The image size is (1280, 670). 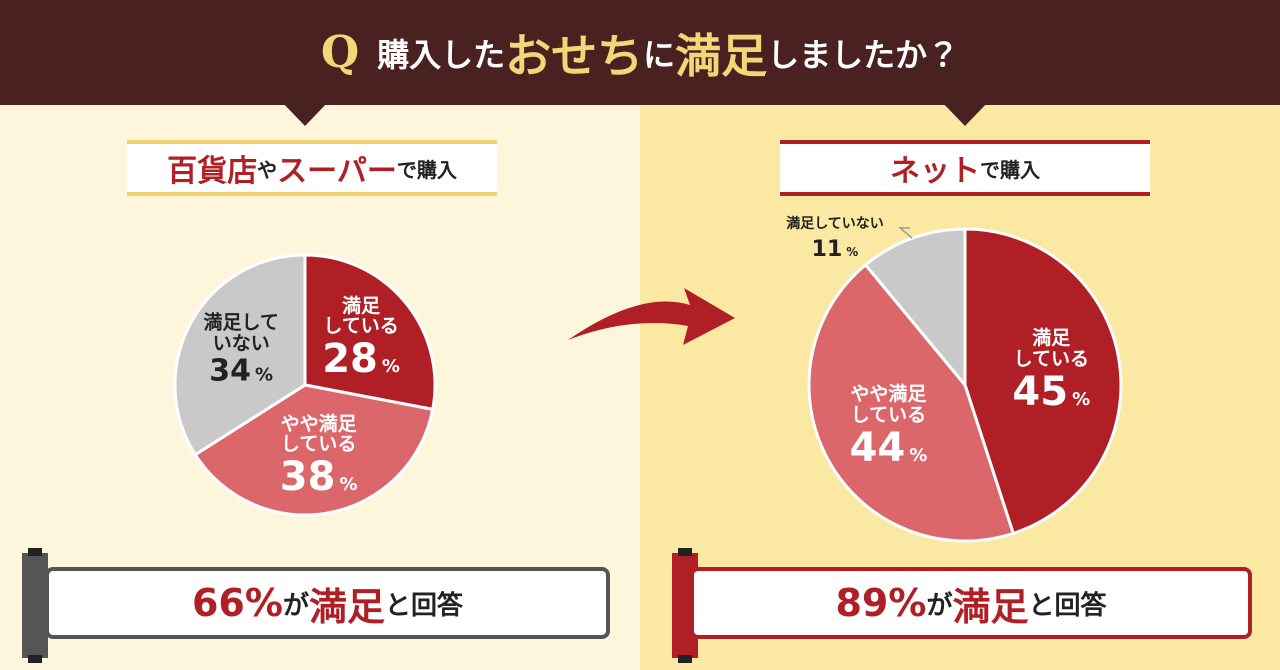 What do you see at coordinates (230, 371) in the screenshot?
I see `value: 34` at bounding box center [230, 371].